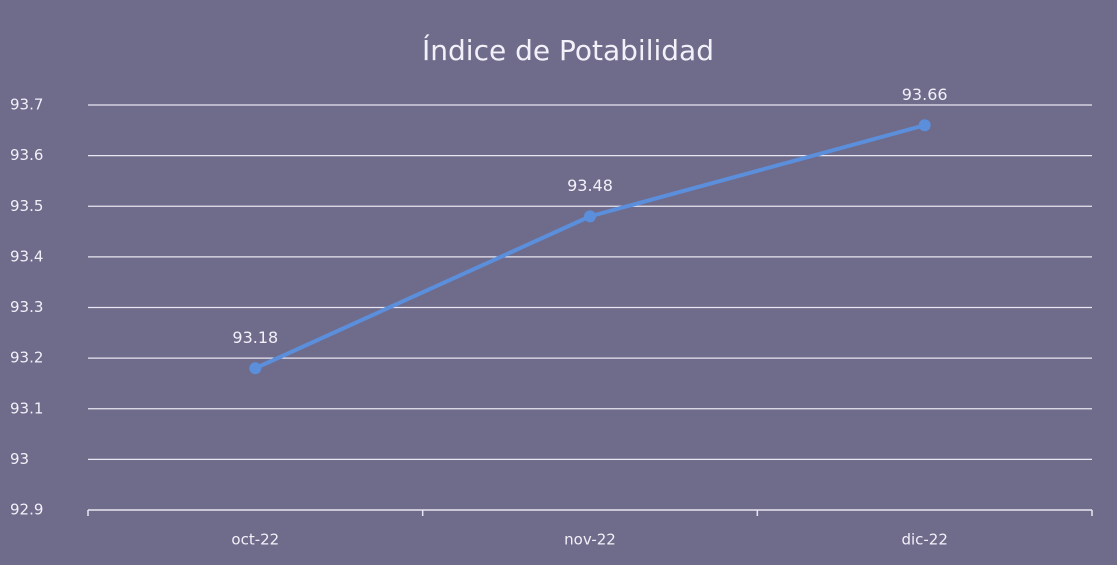 Image resolution: width=1117 pixels, height=565 pixels. I want to click on y-tick-label: 92.9, so click(26, 510).